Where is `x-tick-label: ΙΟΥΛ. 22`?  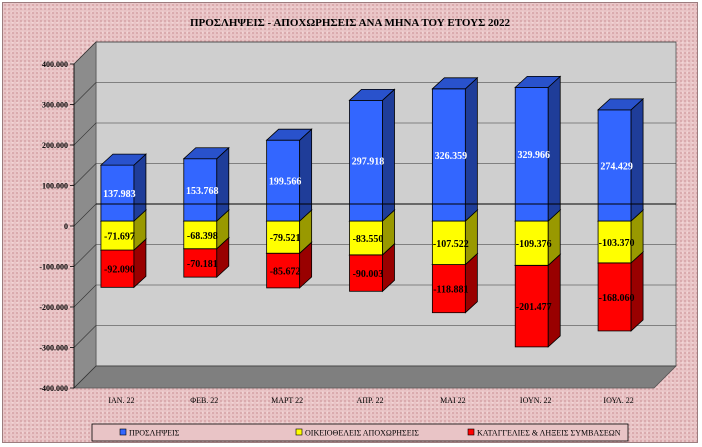
x-tick-label: ΙΟΥΛ. 22 is located at coordinates (618, 400).